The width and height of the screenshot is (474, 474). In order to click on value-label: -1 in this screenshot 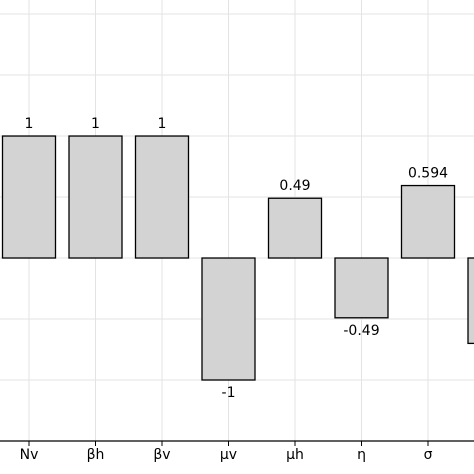, I will do `click(229, 393)`.